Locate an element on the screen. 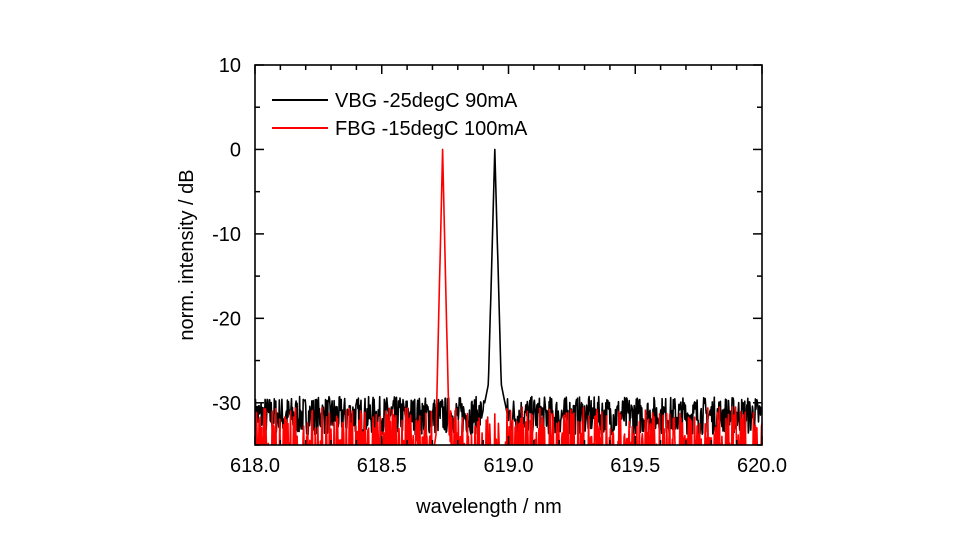 This screenshot has width=960, height=540. y-axis-label: norm. intensity / dB is located at coordinates (187, 254).